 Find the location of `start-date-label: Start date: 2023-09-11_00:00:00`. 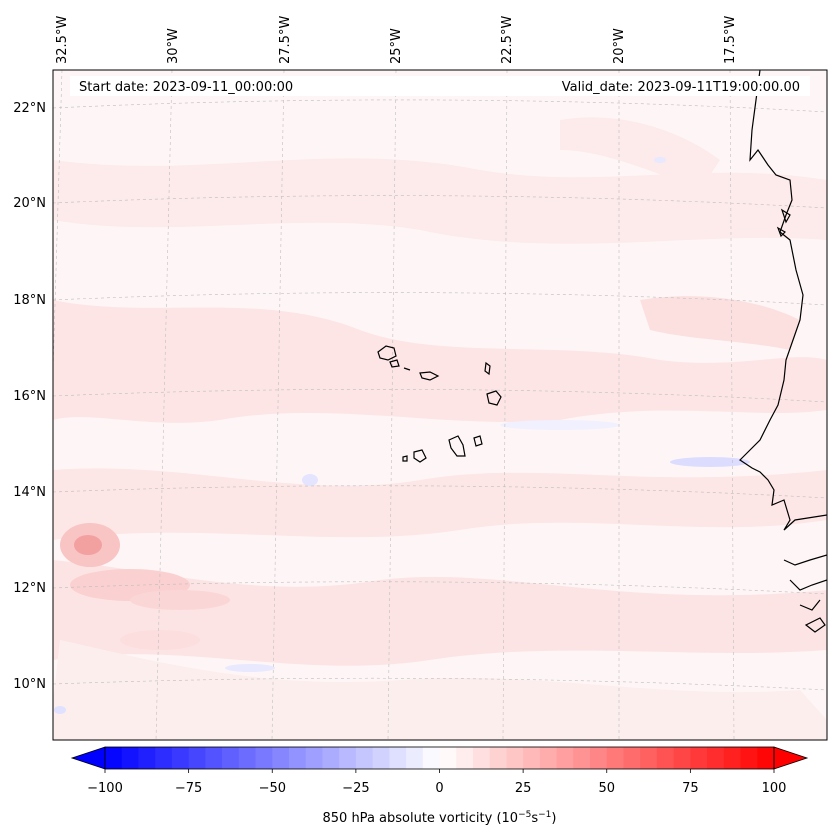

start-date-label: Start date: 2023-09-11_00:00:00 is located at coordinates (186, 87).